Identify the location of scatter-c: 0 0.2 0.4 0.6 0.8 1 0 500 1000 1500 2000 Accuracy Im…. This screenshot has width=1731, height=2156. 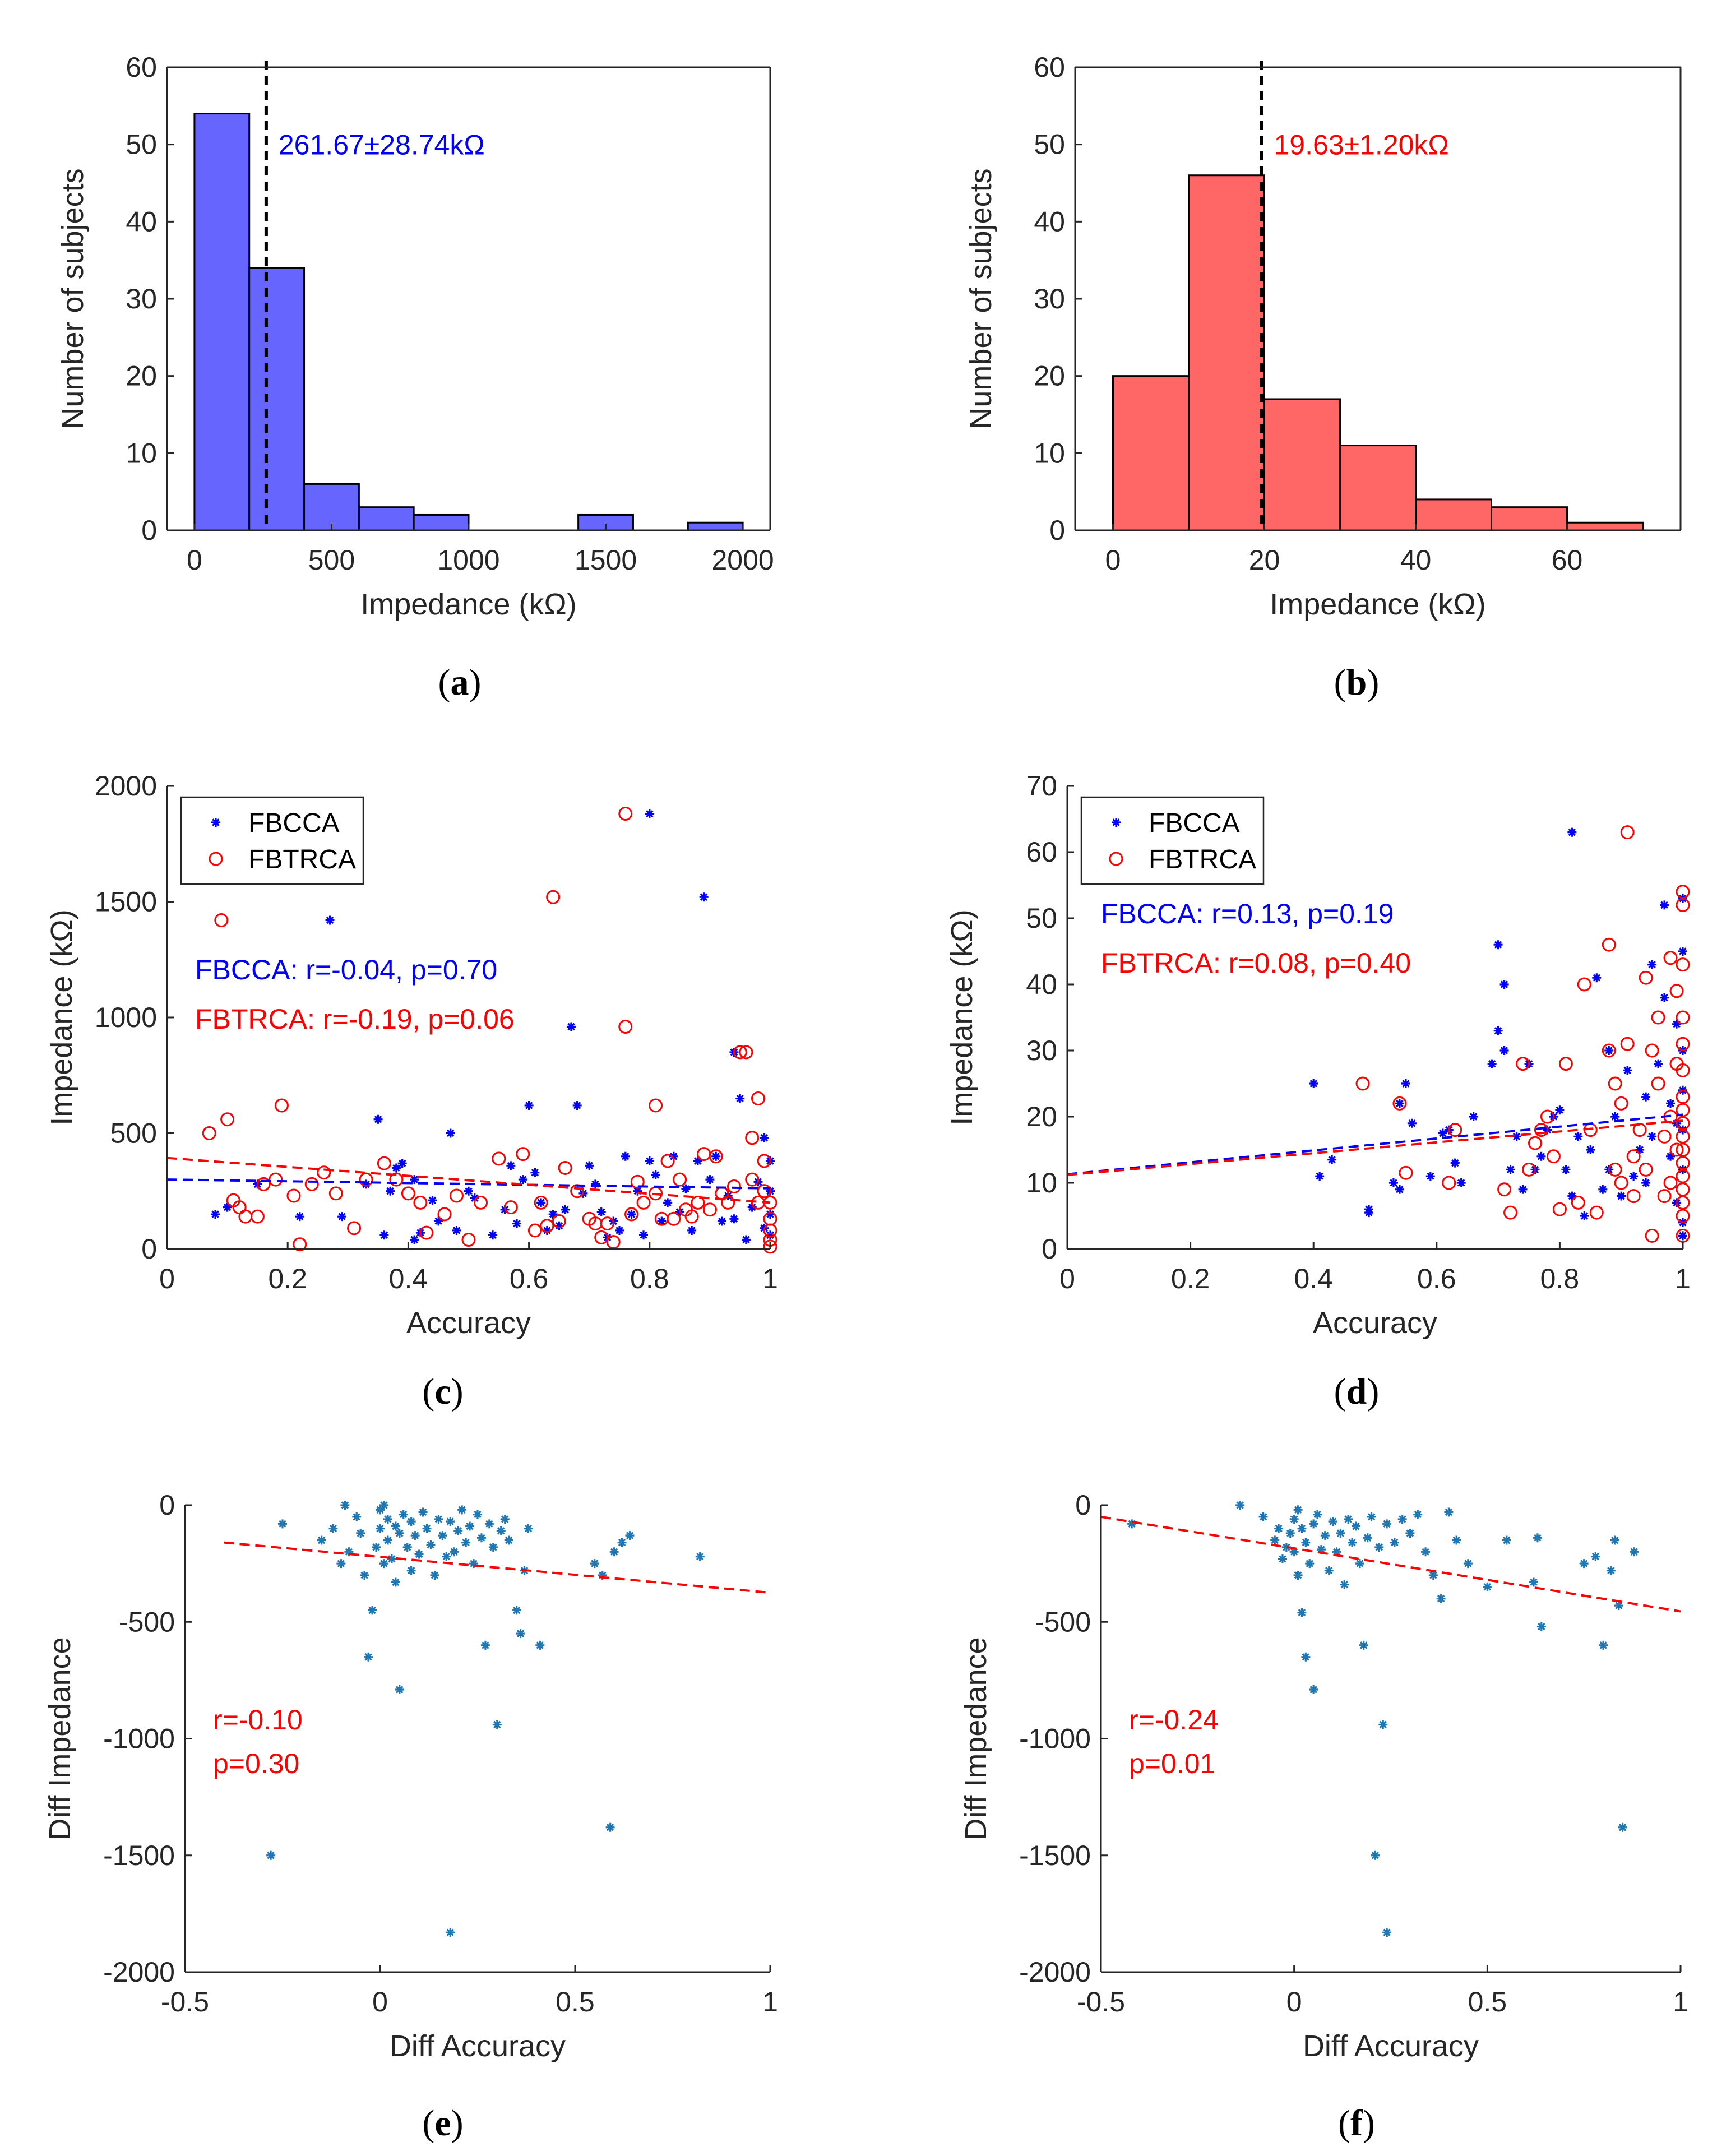
(411, 1055).